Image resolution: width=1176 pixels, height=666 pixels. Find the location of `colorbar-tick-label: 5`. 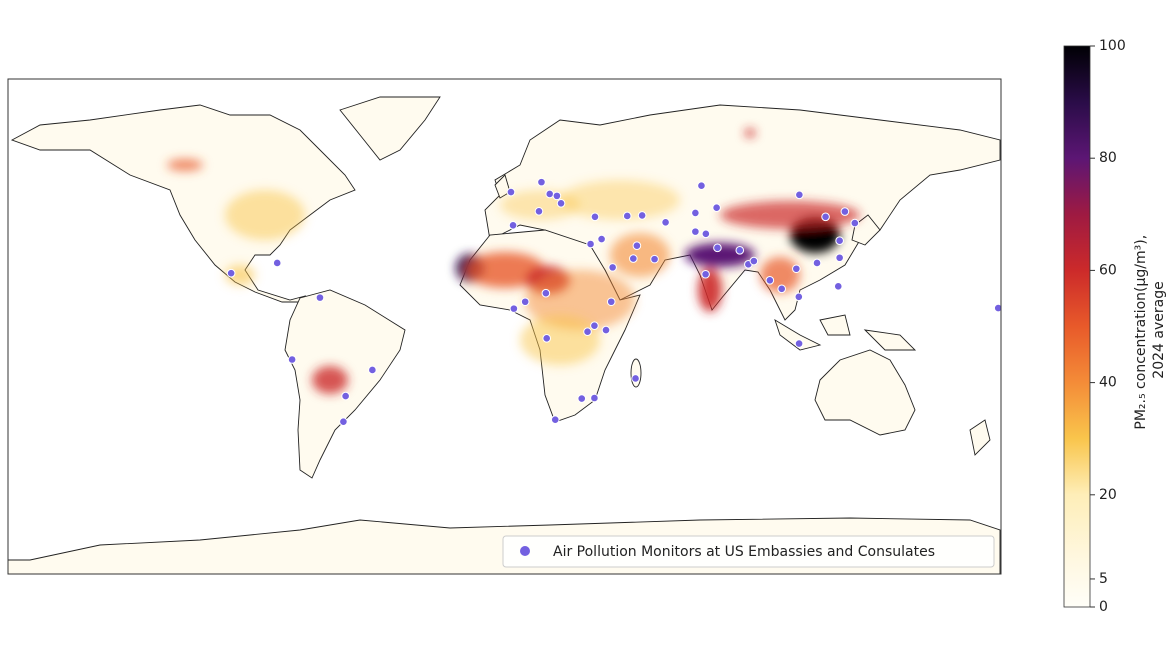

colorbar-tick-label: 5 is located at coordinates (1103, 579).